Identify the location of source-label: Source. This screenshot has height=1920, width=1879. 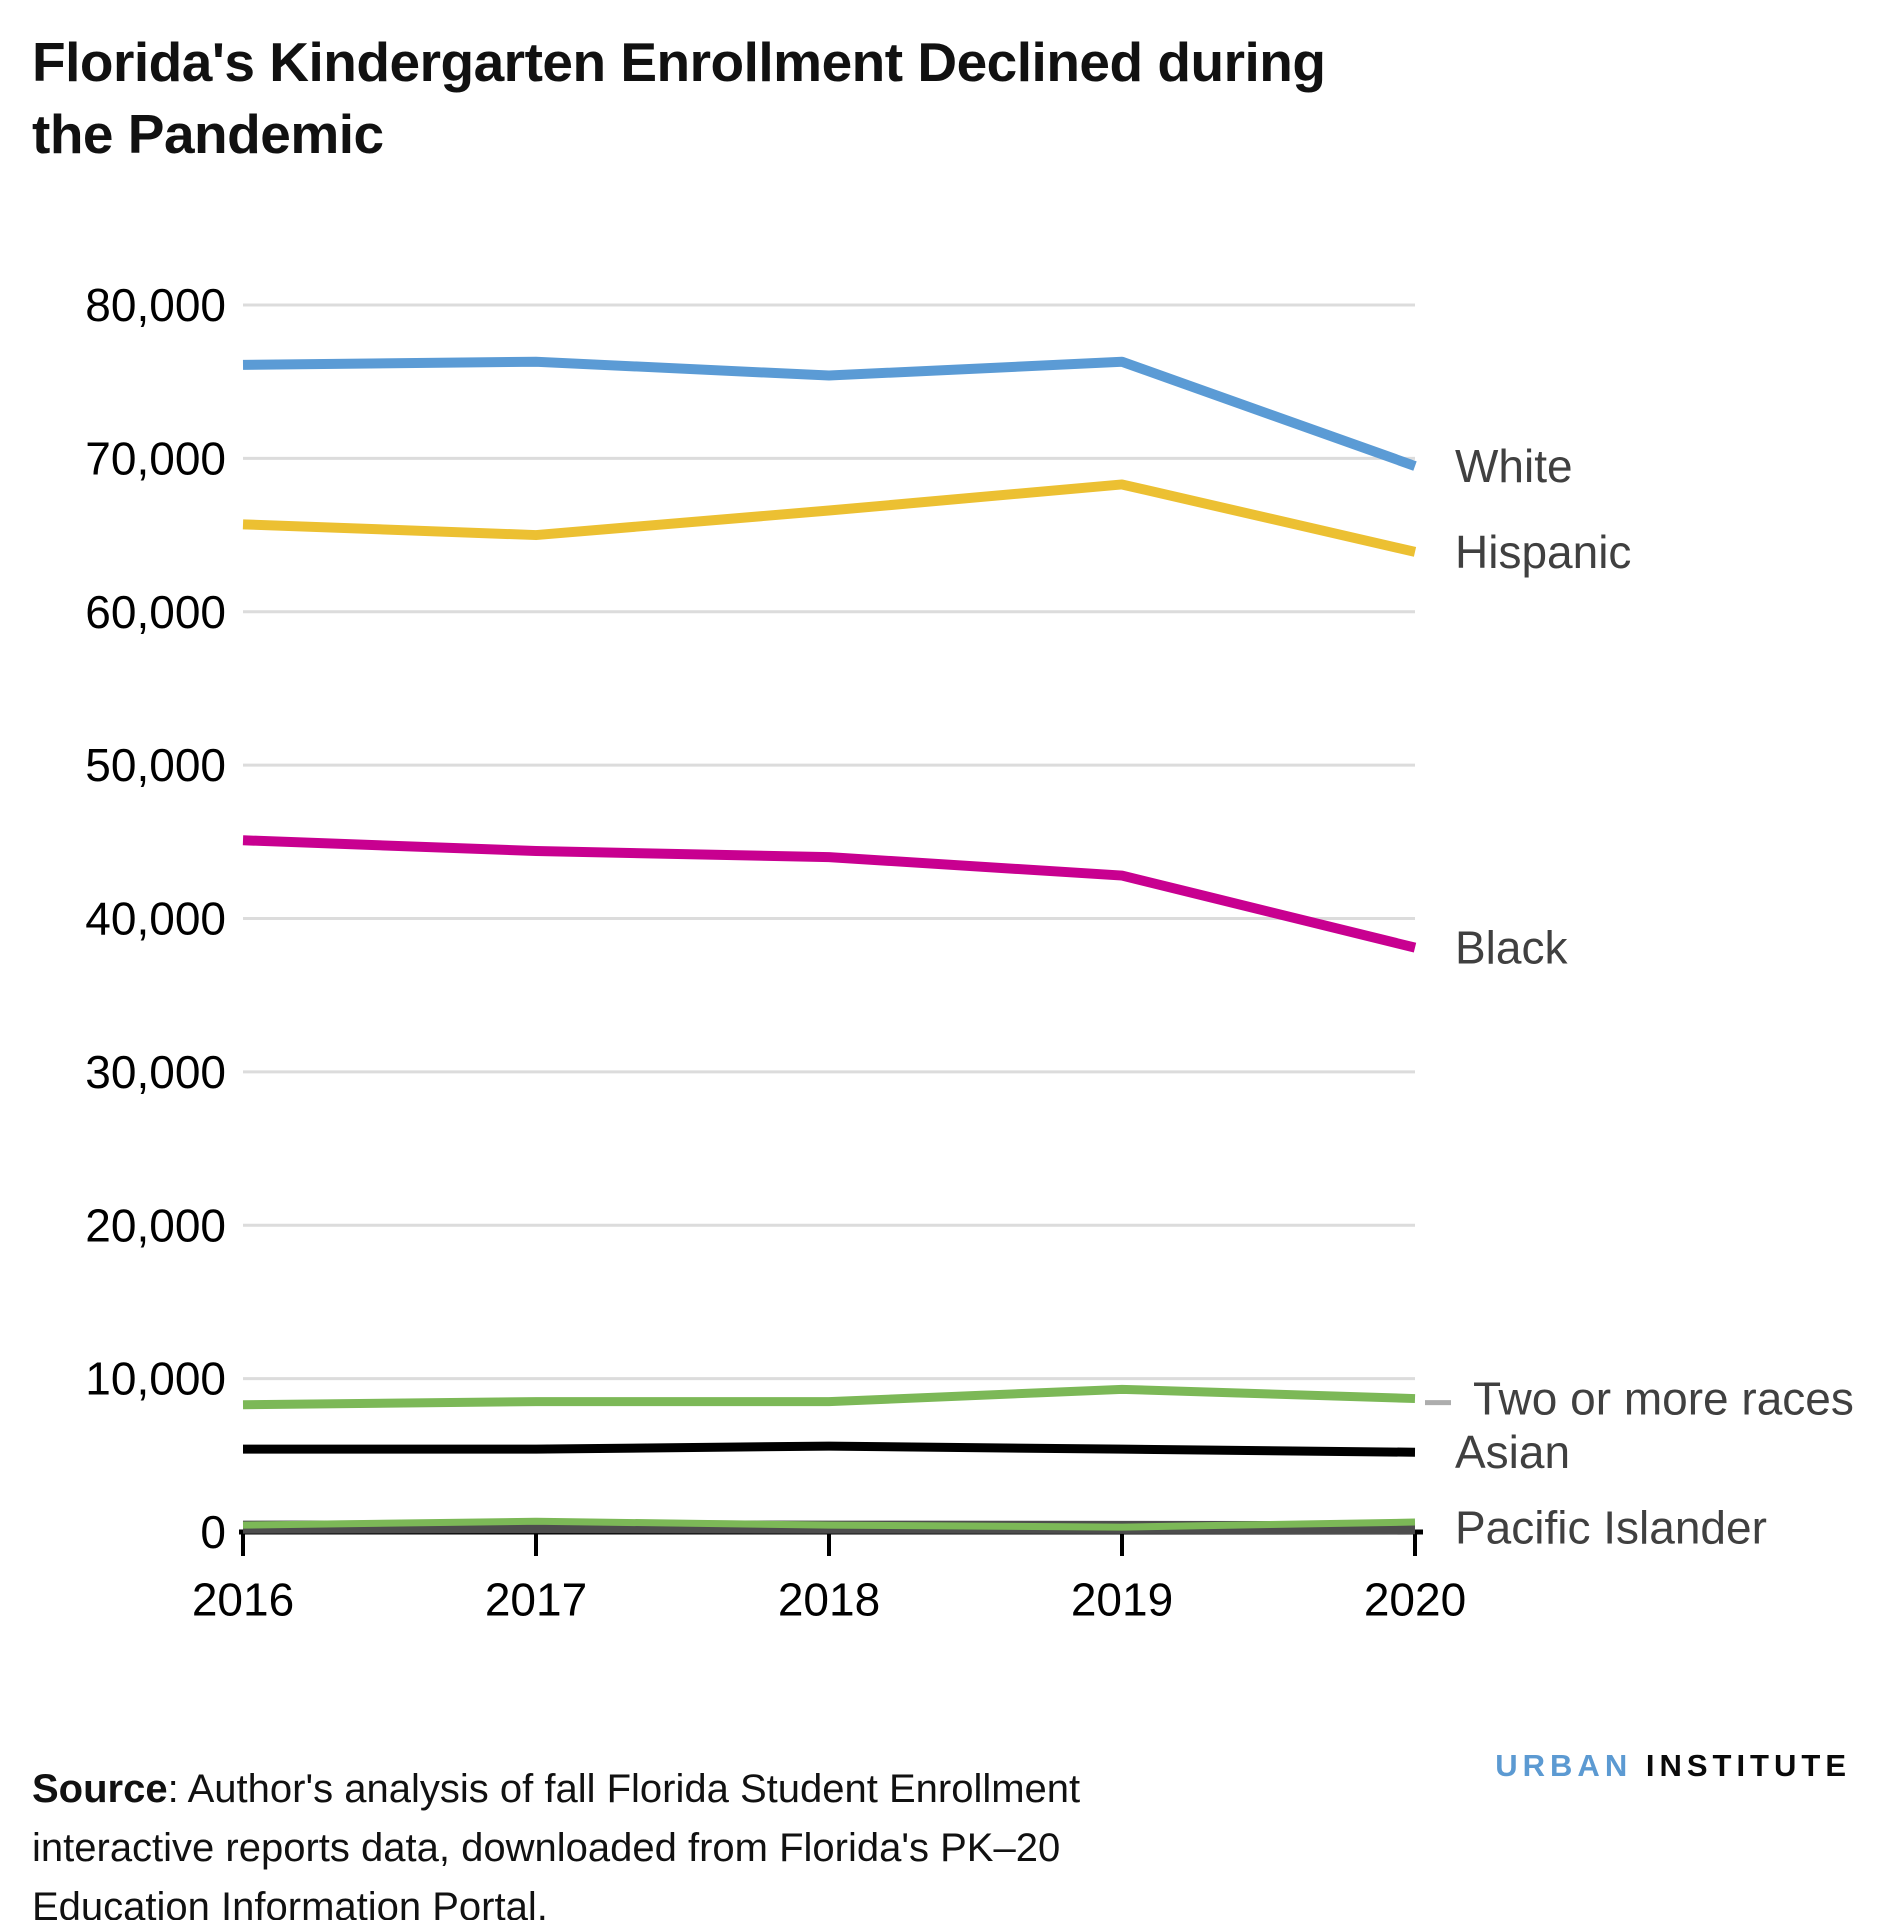
(100, 1789).